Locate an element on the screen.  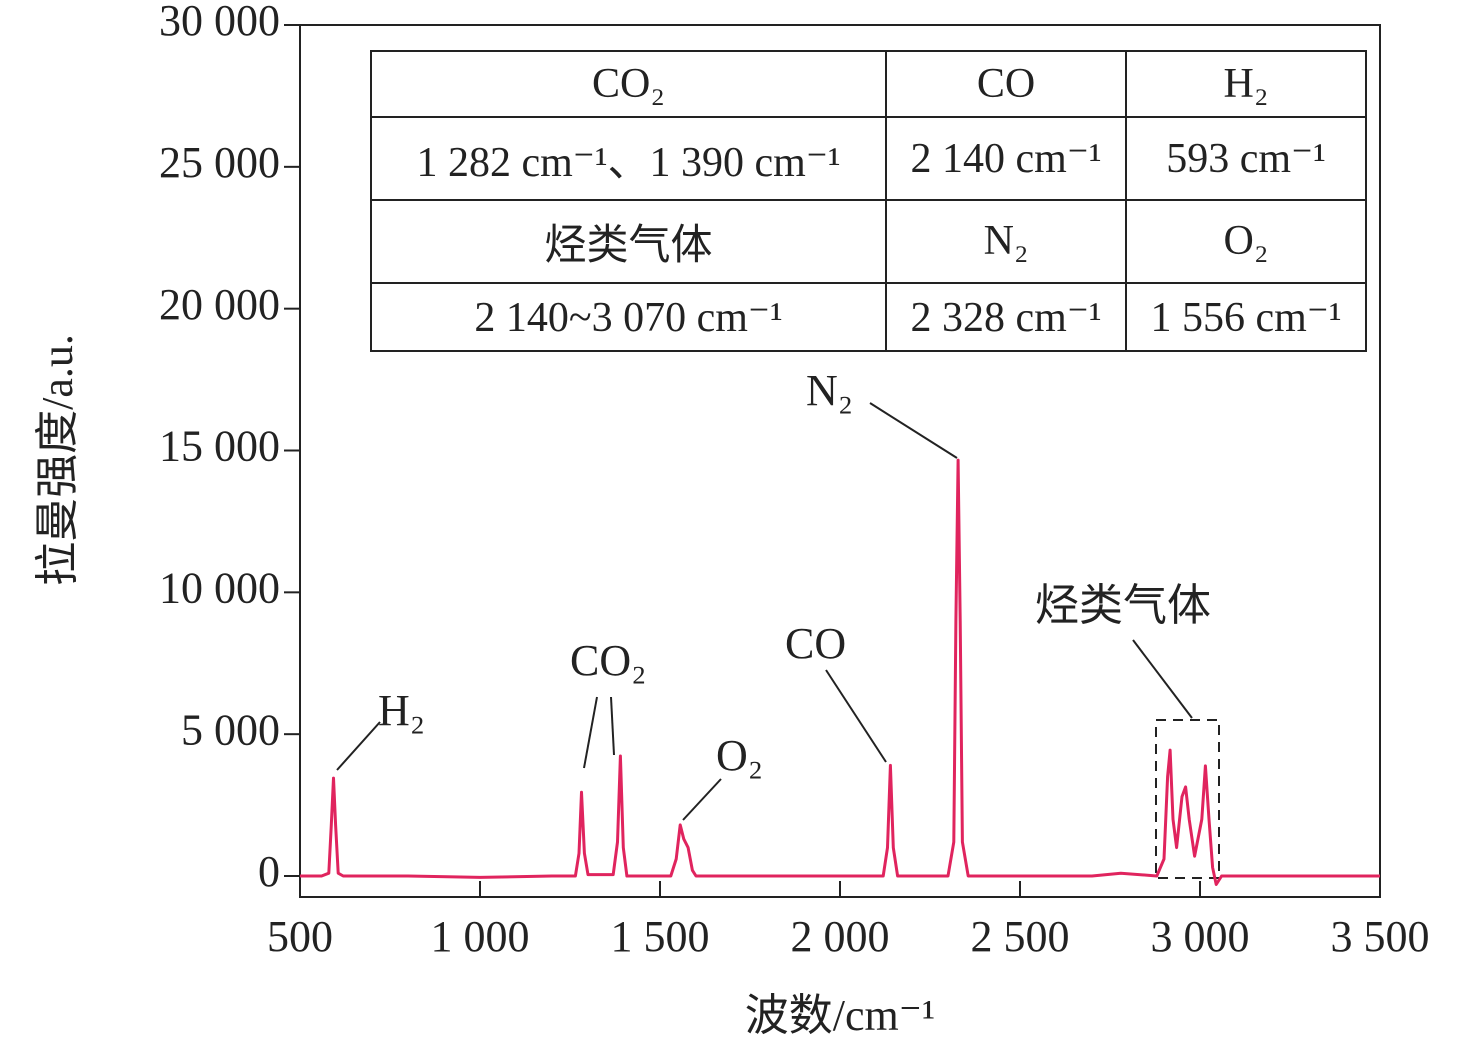
x-tick-label: 1 000 is located at coordinates (480, 936).